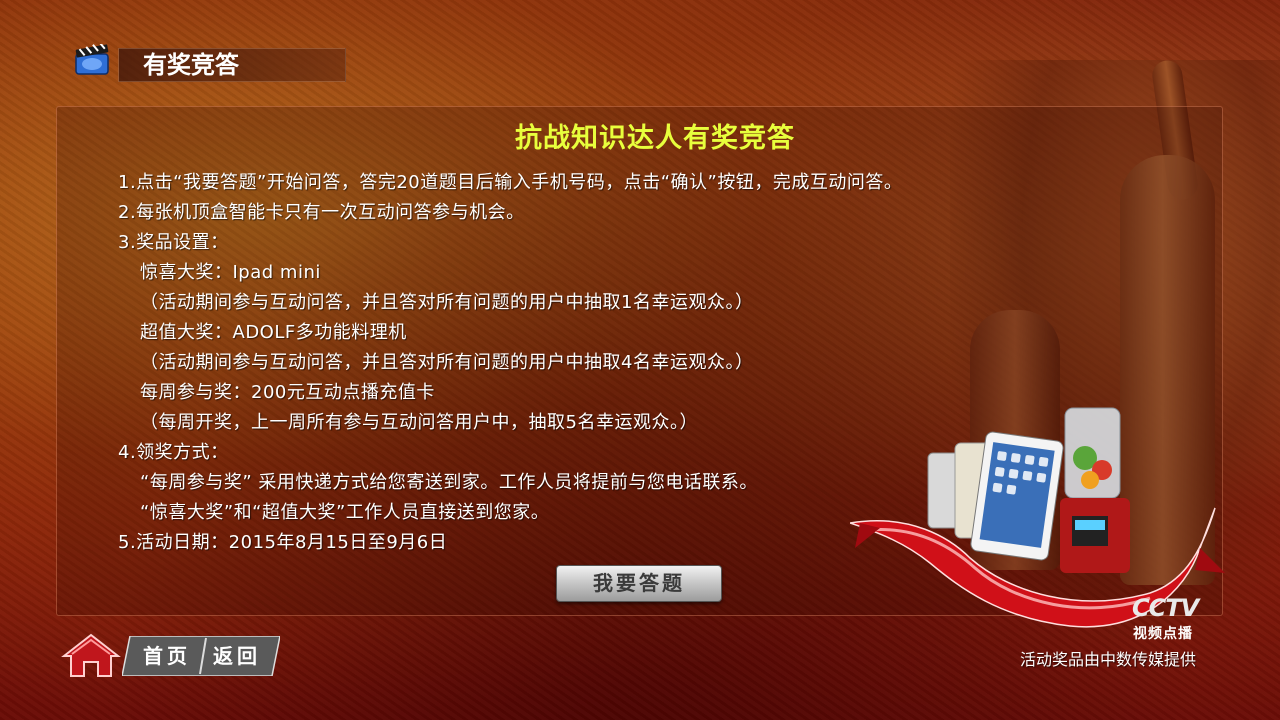 This screenshot has width=1280, height=720. I want to click on rule-line: 4.领奖方式：, so click(173, 452).